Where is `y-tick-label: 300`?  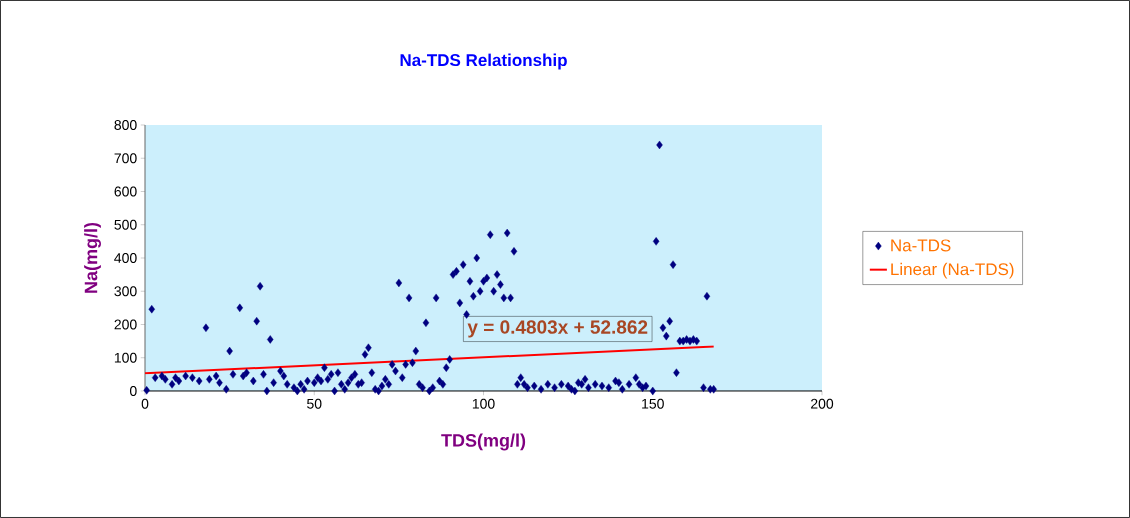
y-tick-label: 300 is located at coordinates (125, 291).